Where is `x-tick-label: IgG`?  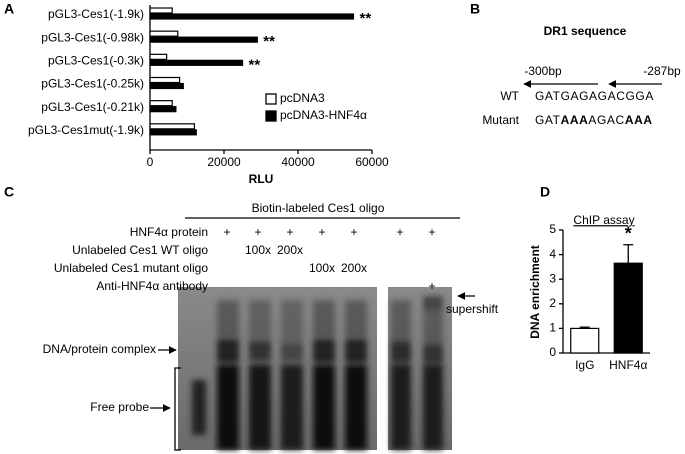 x-tick-label: IgG is located at coordinates (584, 365).